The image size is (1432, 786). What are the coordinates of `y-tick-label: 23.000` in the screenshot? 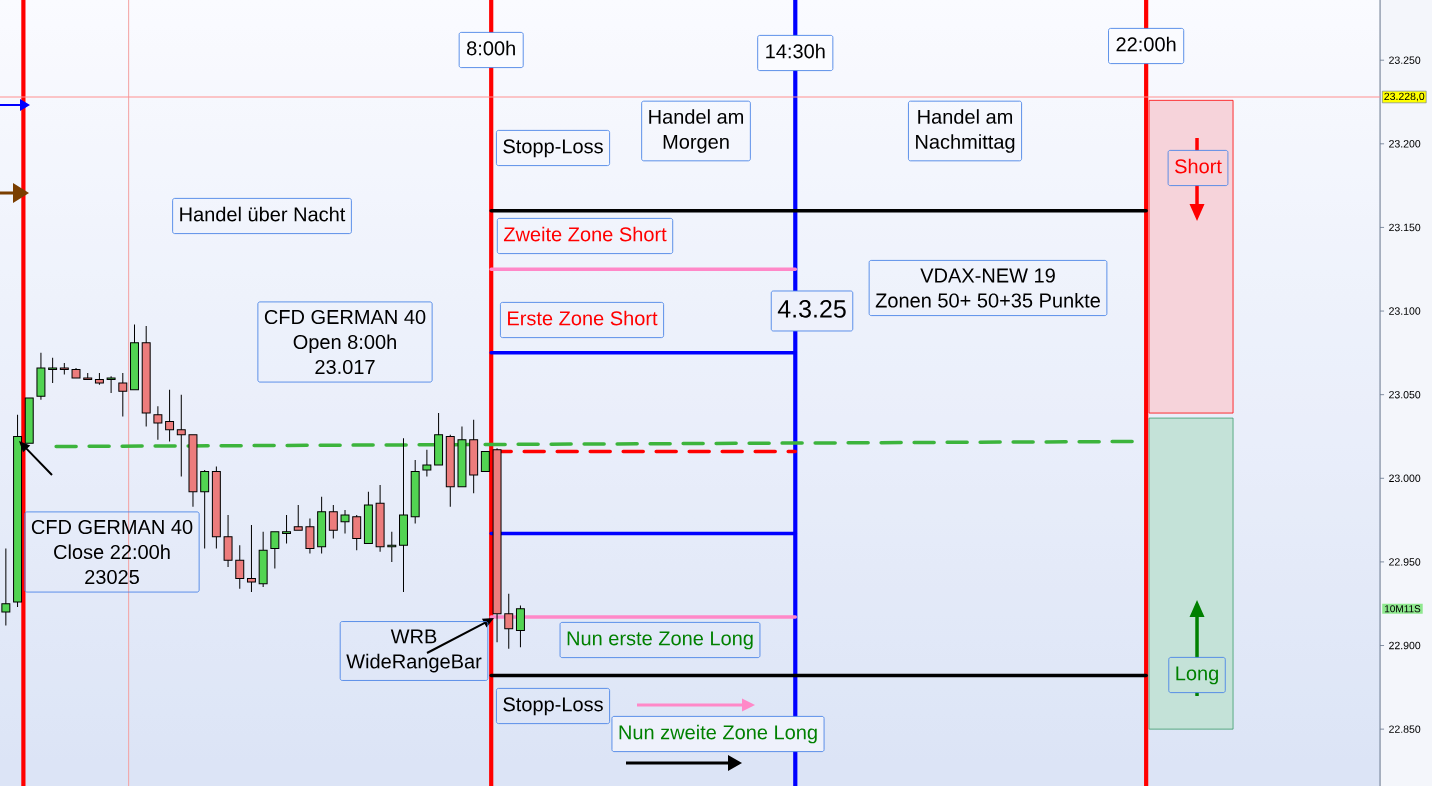 It's located at (1405, 478).